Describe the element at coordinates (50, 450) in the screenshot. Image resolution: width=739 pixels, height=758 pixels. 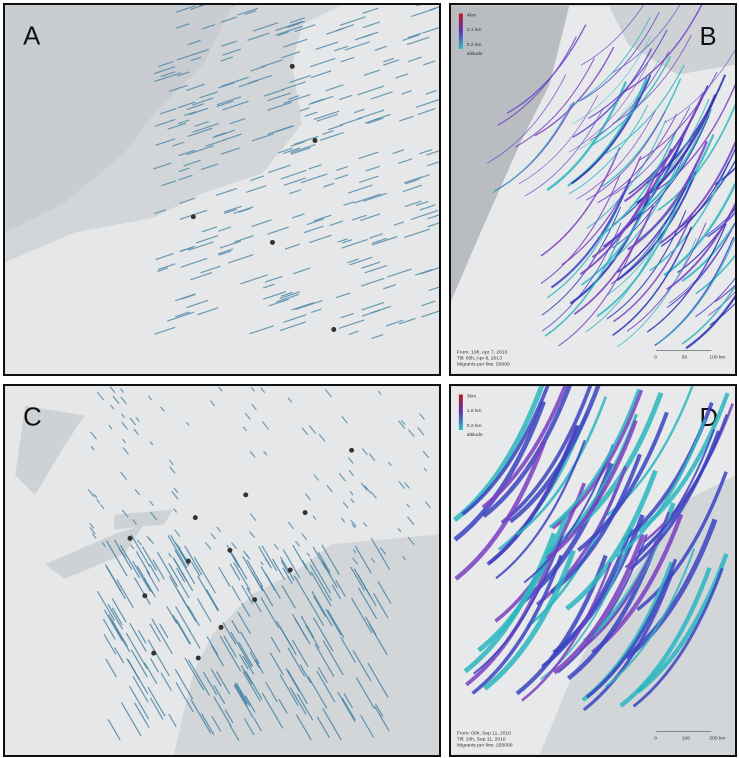
I see `lake` at that location.